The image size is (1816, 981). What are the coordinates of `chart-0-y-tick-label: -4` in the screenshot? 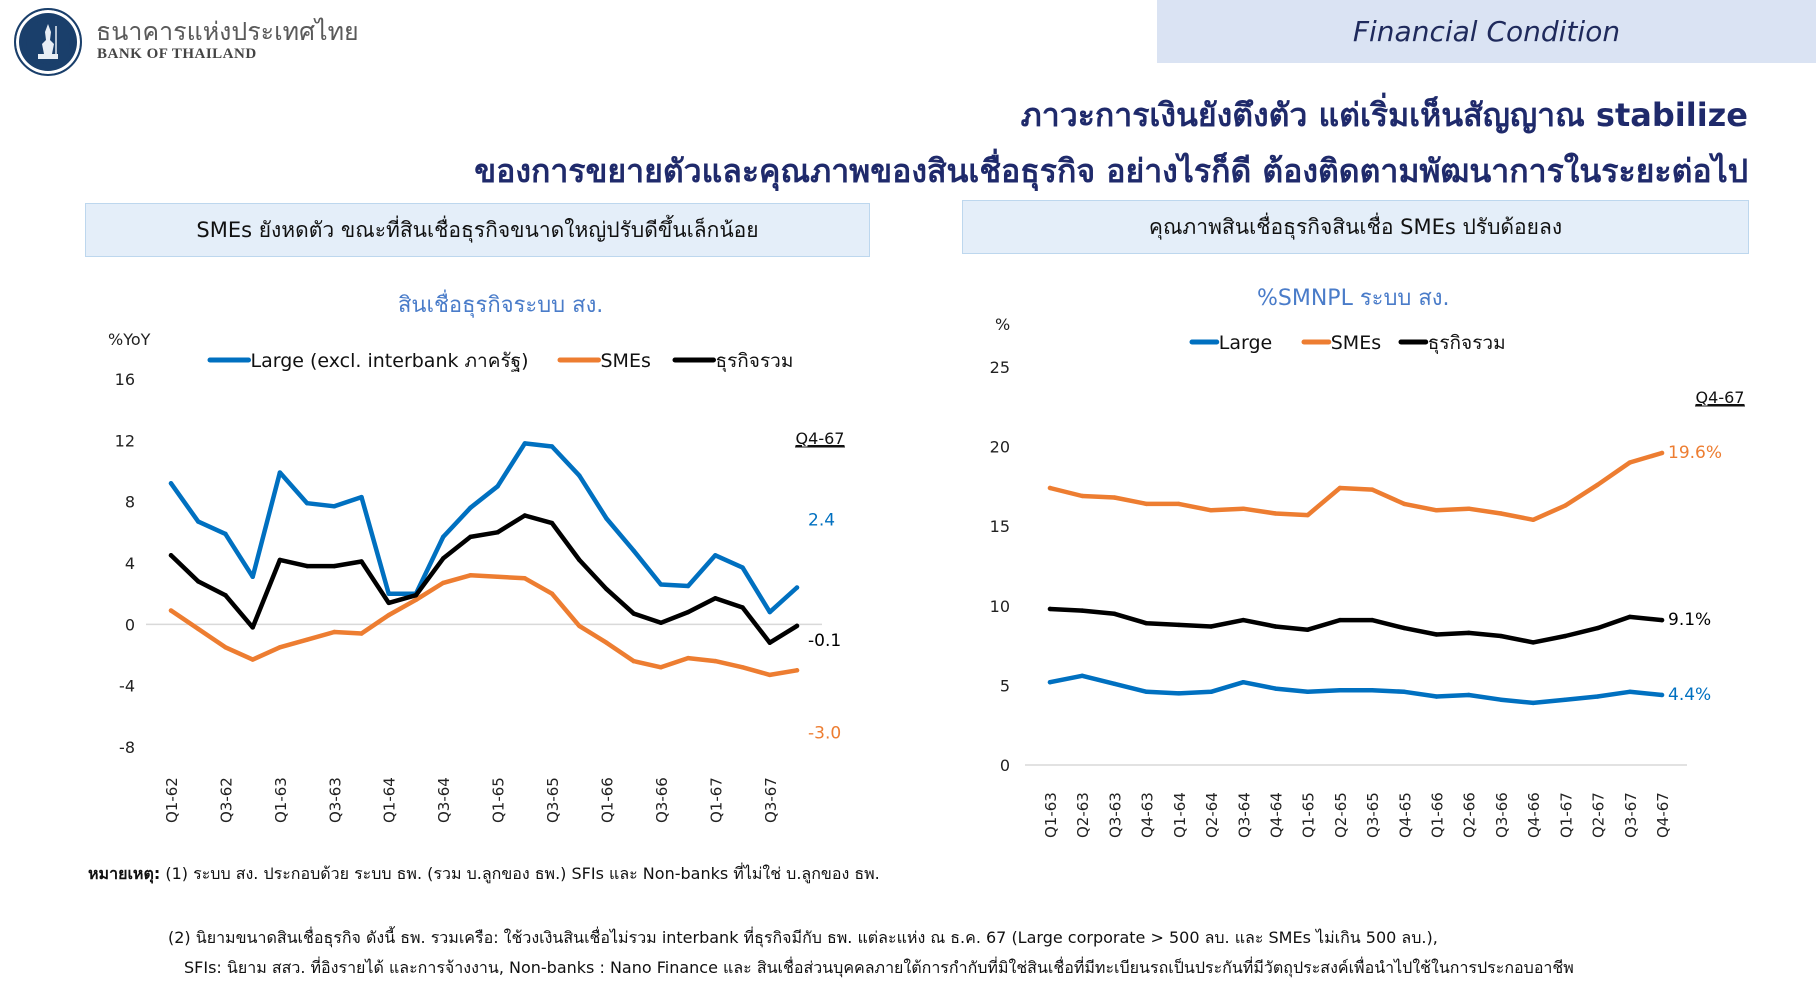 It's located at (127, 686).